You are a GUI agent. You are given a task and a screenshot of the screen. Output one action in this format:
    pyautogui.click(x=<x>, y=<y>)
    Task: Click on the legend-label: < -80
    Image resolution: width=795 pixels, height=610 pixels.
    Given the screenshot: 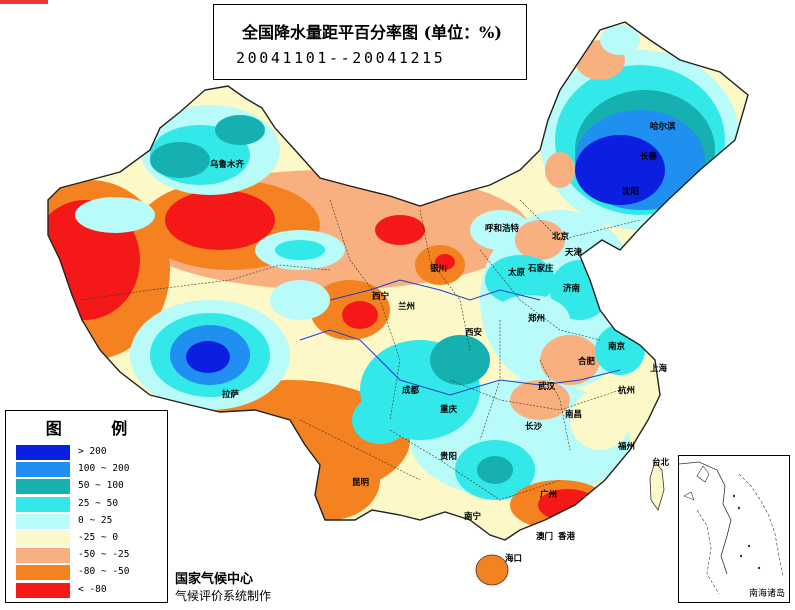 What is the action you would take?
    pyautogui.click(x=92, y=589)
    